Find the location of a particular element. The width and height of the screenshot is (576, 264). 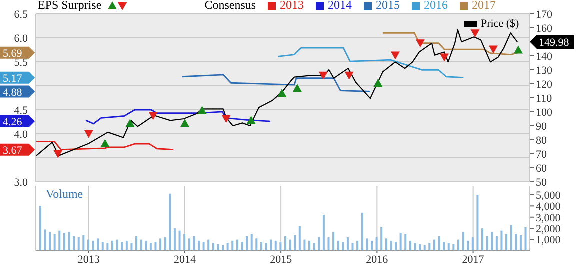

y2-tick-label: 120 is located at coordinates (544, 84).